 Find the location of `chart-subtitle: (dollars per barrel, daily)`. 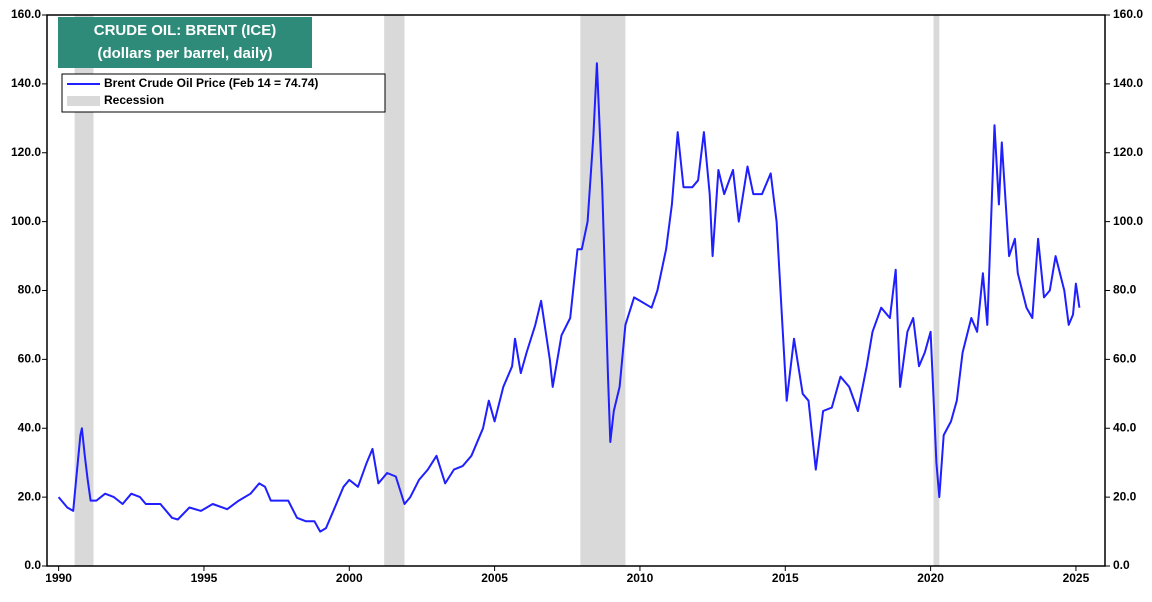

chart-subtitle: (dollars per barrel, daily) is located at coordinates (184, 53).